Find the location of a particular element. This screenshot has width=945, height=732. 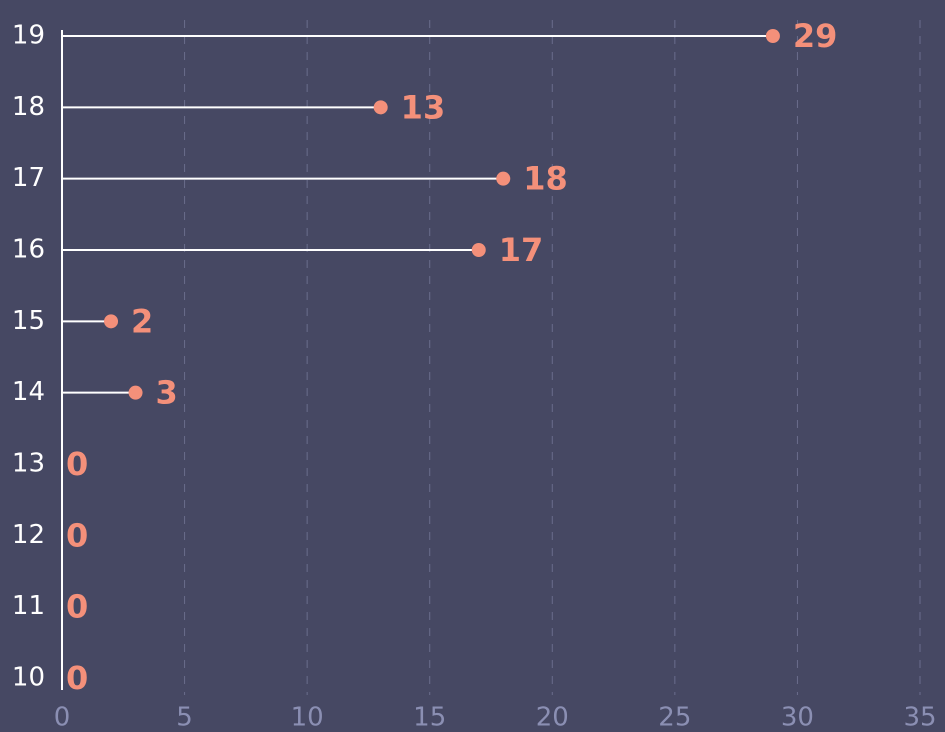

x-tick-label: 30 is located at coordinates (797, 717).